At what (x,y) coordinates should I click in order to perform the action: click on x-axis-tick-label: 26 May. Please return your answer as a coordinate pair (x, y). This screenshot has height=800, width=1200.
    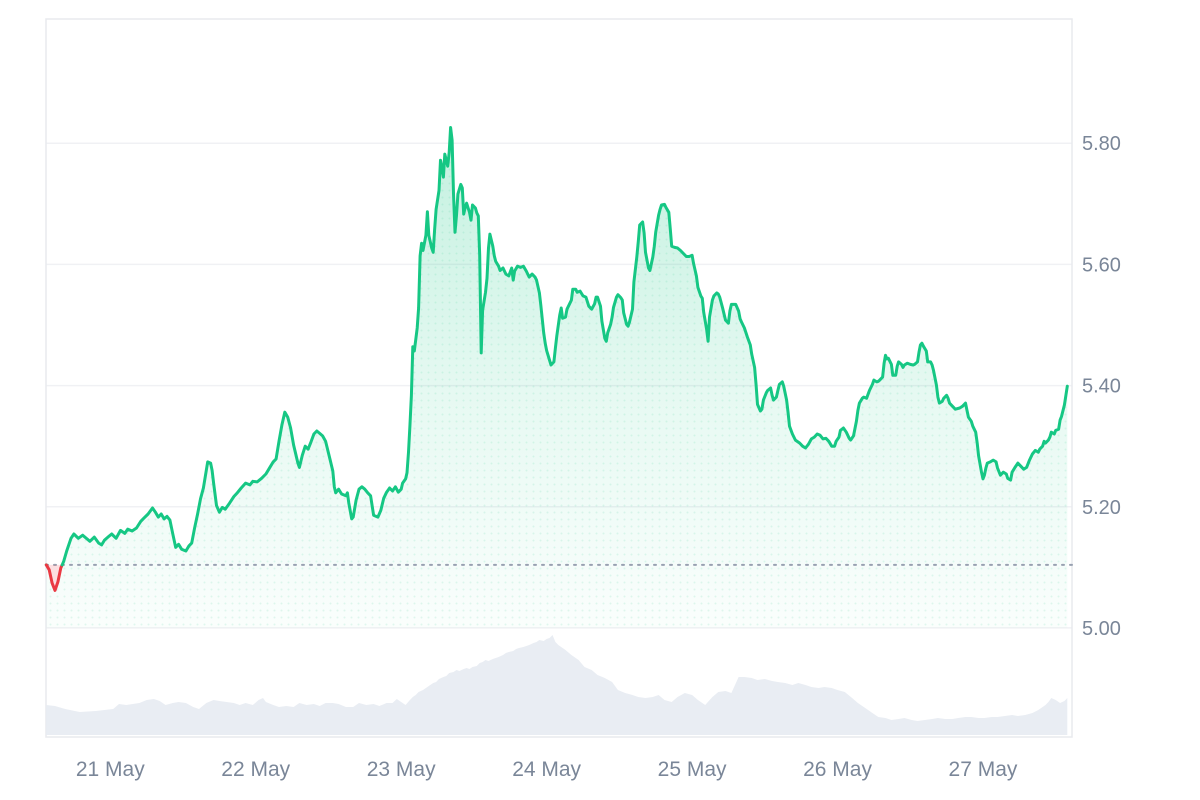
    Looking at the image, I should click on (837, 769).